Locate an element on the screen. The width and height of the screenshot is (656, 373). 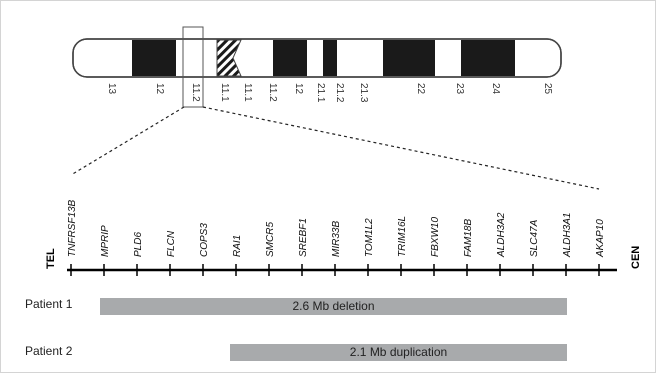
region-highlight-box is located at coordinates (193, 67).